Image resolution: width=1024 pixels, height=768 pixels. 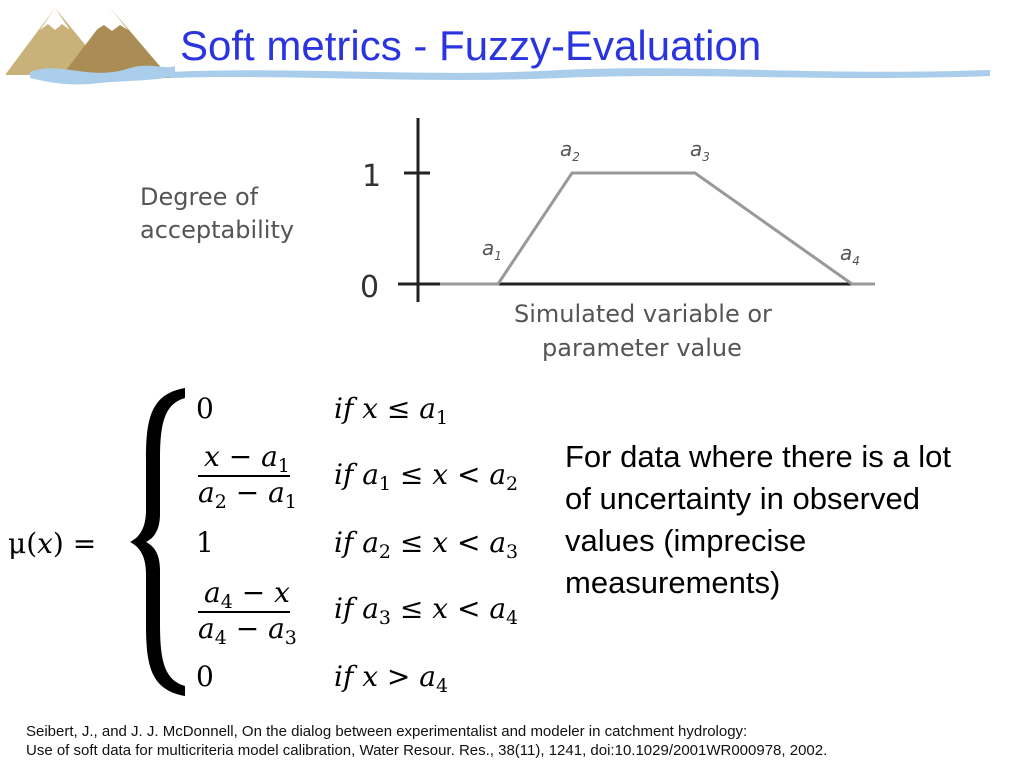 I want to click on y-tick-label-0: 0, so click(x=369, y=287).